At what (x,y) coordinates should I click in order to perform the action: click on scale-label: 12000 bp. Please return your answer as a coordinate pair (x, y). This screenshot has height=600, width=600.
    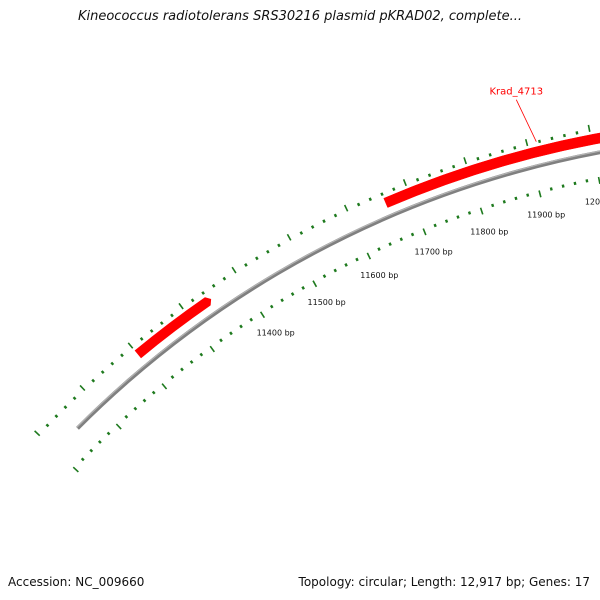
    Looking at the image, I should click on (592, 201).